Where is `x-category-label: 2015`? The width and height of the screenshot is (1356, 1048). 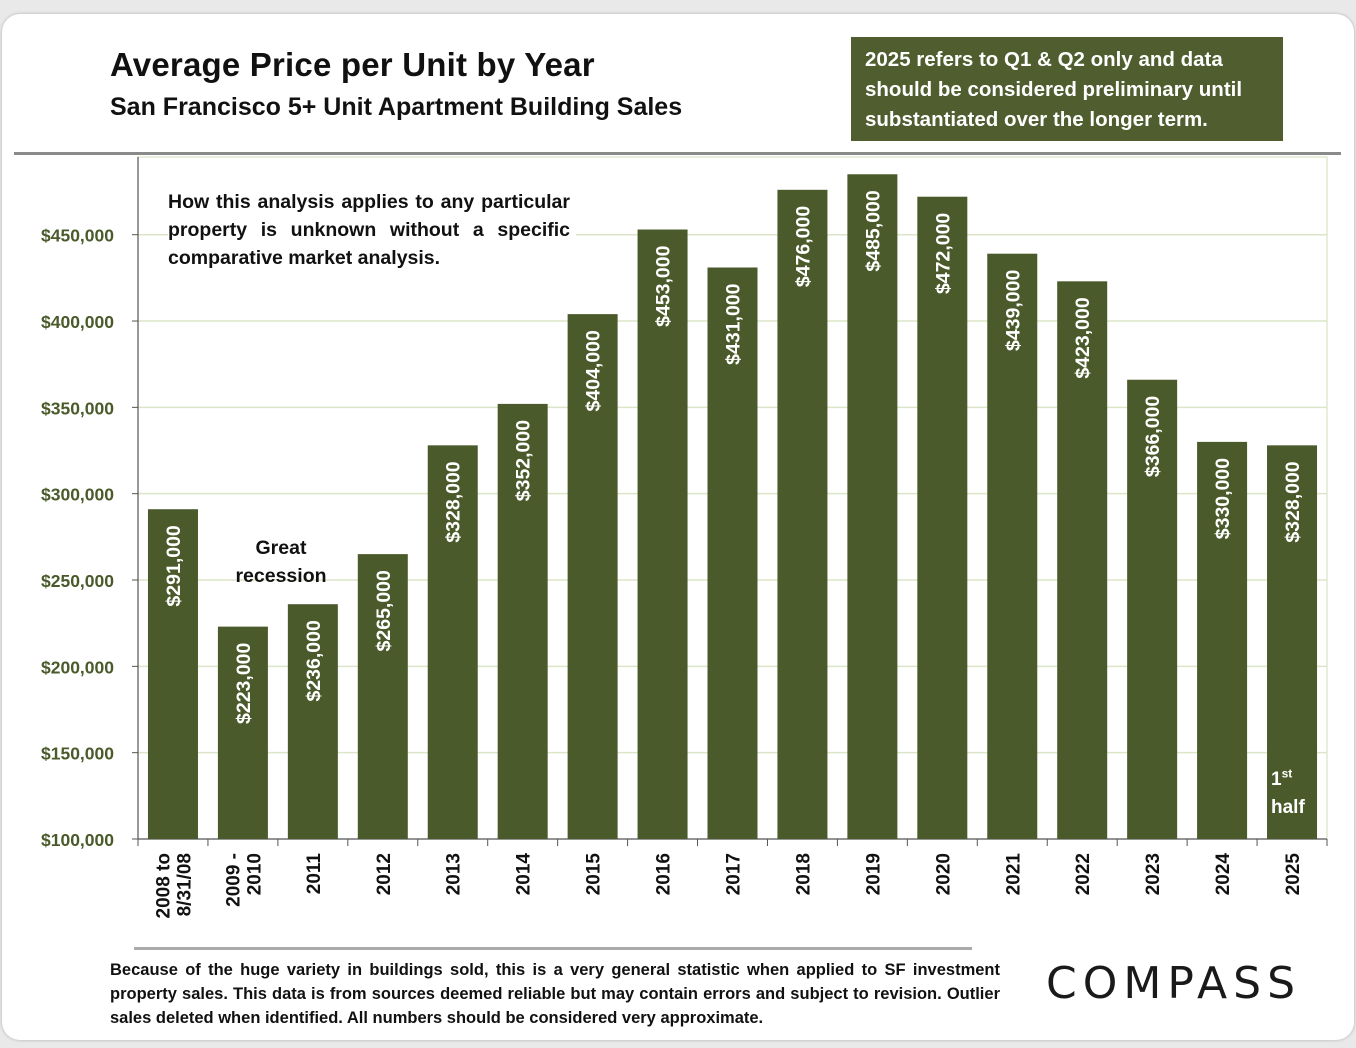 x-category-label: 2015 is located at coordinates (594, 874).